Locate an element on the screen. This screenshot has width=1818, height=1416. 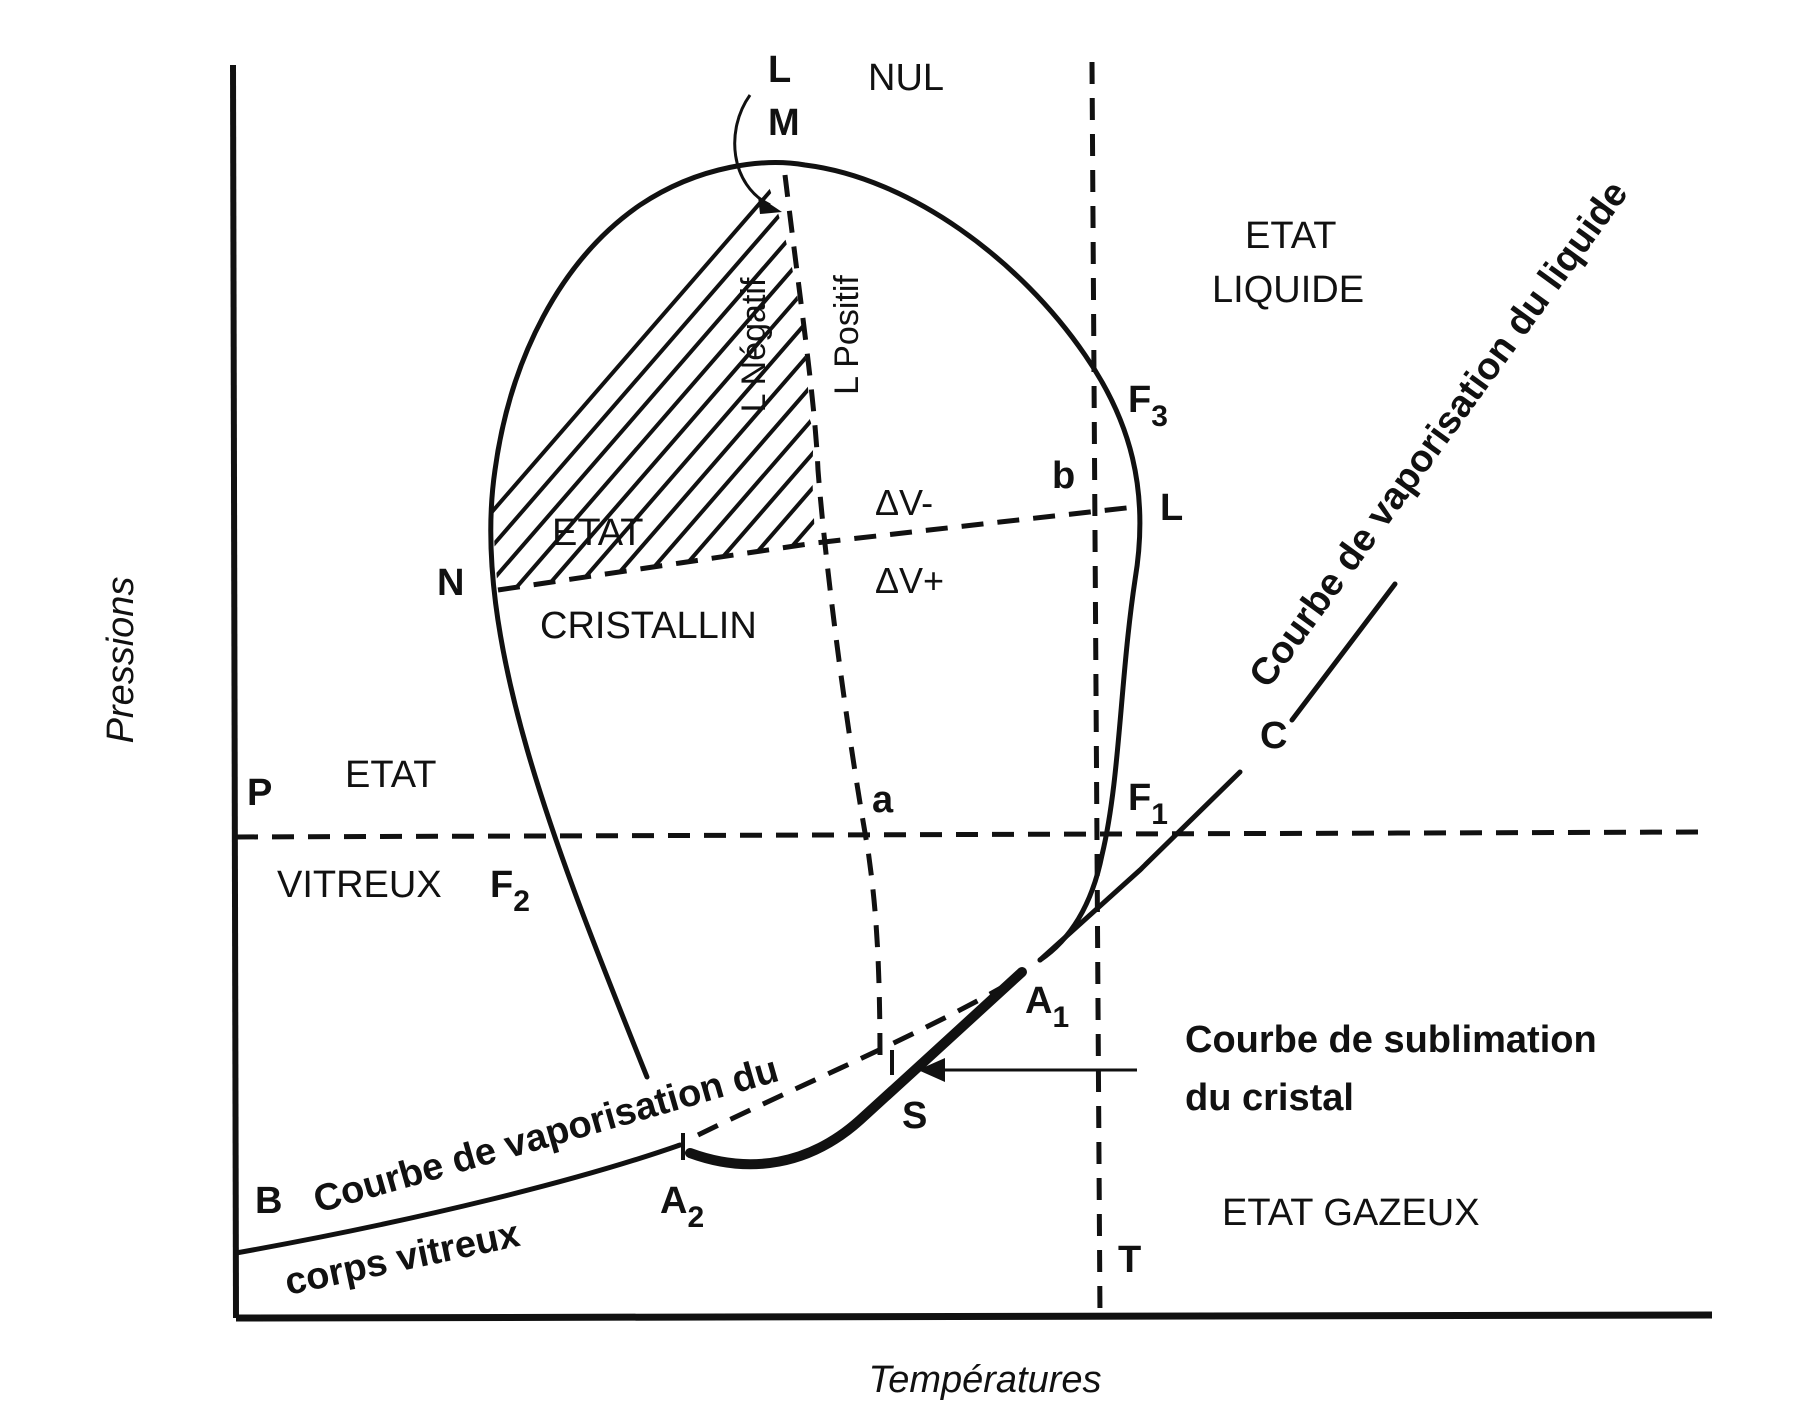
region-liquid-line2: LIQUIDE is located at coordinates (1288, 290).